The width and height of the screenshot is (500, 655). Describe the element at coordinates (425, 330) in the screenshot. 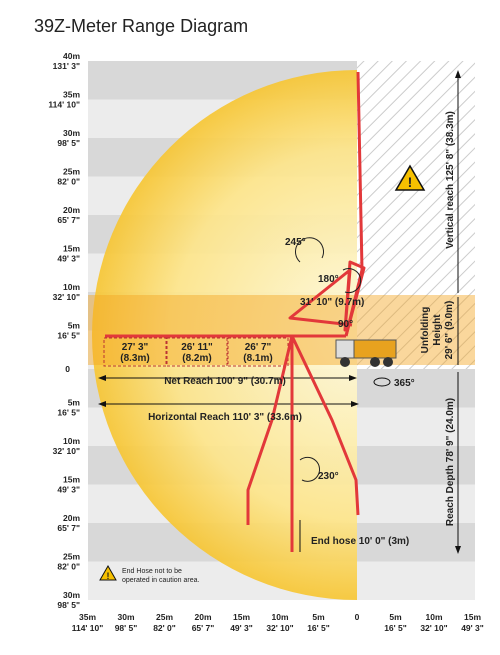

I see `unfolding-height: Unfolding` at that location.